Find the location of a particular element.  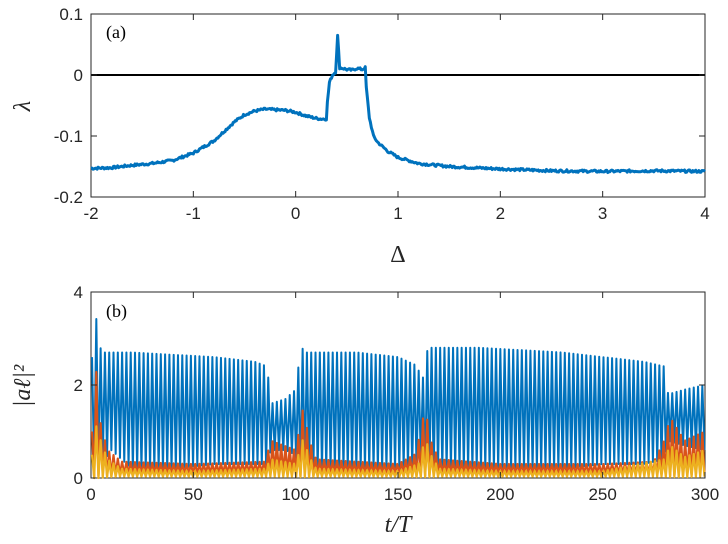

panel-b-xtick-label: 50 is located at coordinates (193, 494).